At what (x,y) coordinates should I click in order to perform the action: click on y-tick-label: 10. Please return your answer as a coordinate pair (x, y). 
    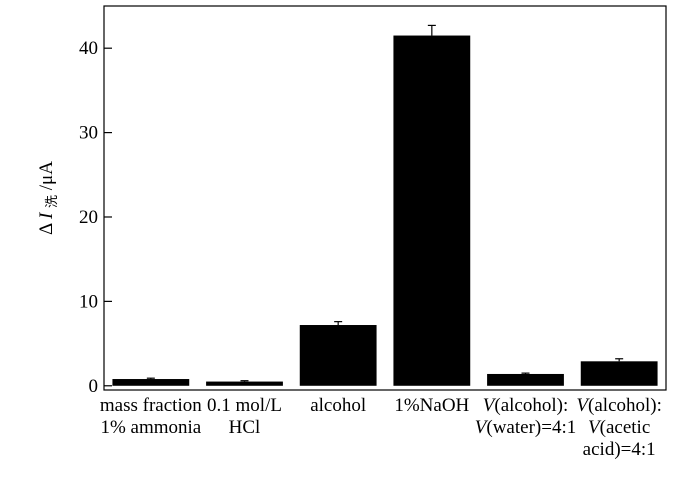
    Looking at the image, I should click on (88, 301).